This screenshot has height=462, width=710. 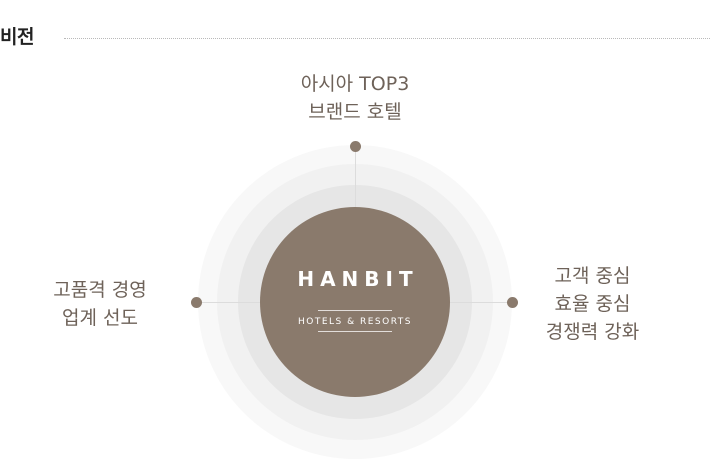 What do you see at coordinates (100, 304) in the screenshot?
I see `vision-label-left: 고품격 경영 업계 선도` at bounding box center [100, 304].